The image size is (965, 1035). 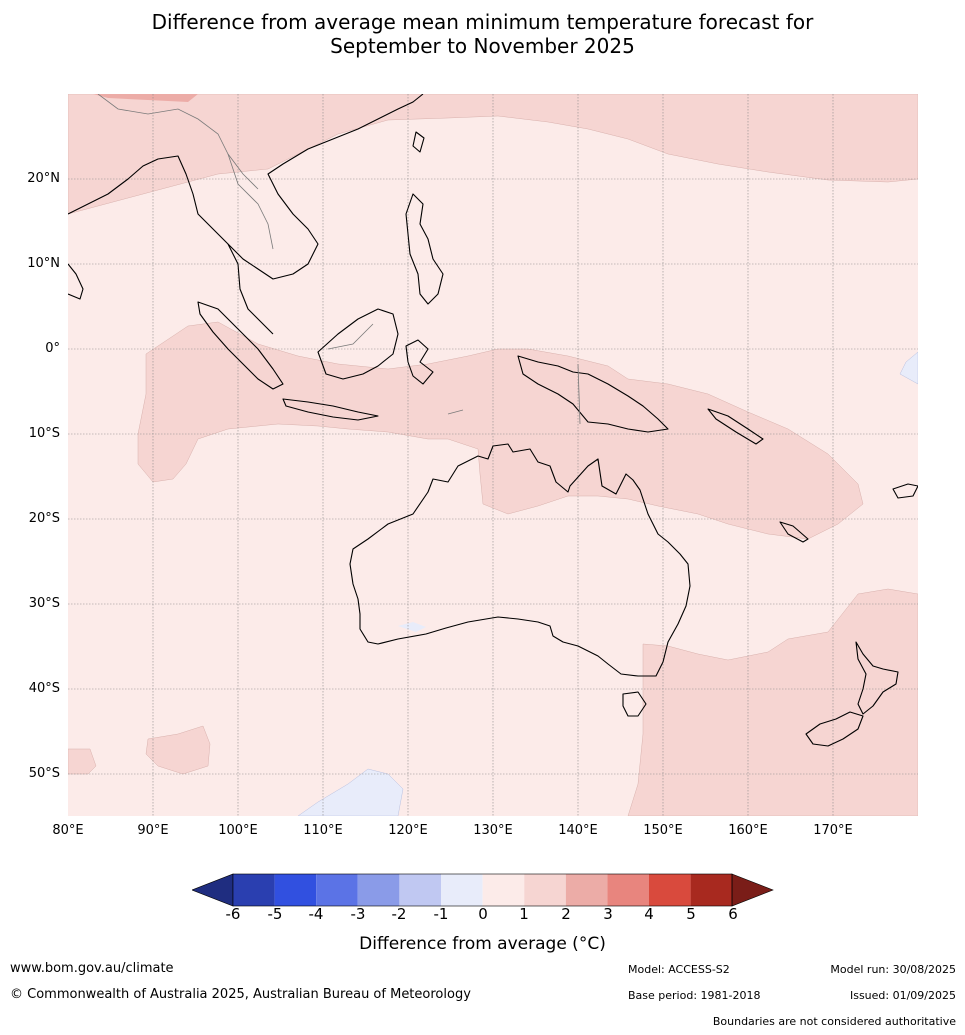 I want to click on colorbar-tick-neg4: -4, so click(x=316, y=914).